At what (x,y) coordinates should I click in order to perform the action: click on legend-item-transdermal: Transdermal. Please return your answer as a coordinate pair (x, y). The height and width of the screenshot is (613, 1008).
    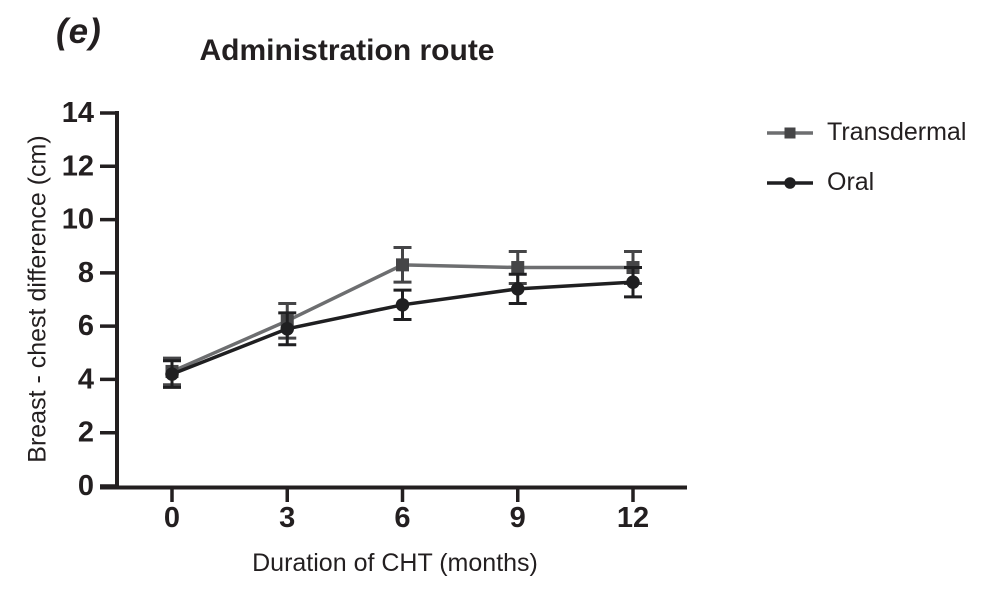
    Looking at the image, I should click on (866, 132).